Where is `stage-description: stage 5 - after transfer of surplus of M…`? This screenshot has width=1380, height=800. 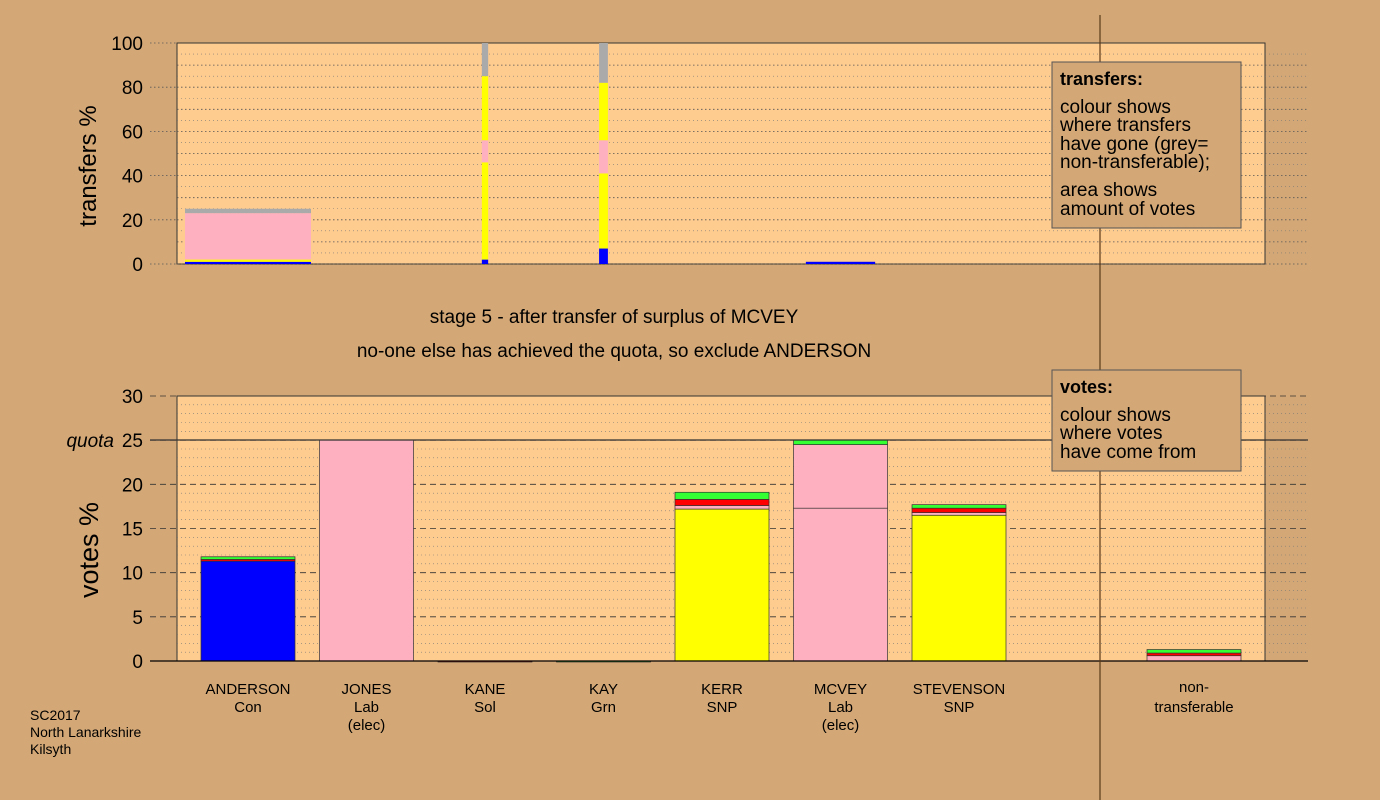
stage-description: stage 5 - after transfer of surplus of M… is located at coordinates (614, 317).